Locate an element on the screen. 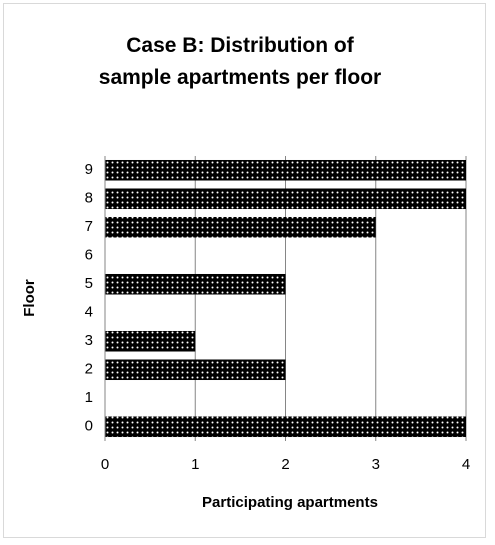  y-tick-label: 8 is located at coordinates (89, 198).